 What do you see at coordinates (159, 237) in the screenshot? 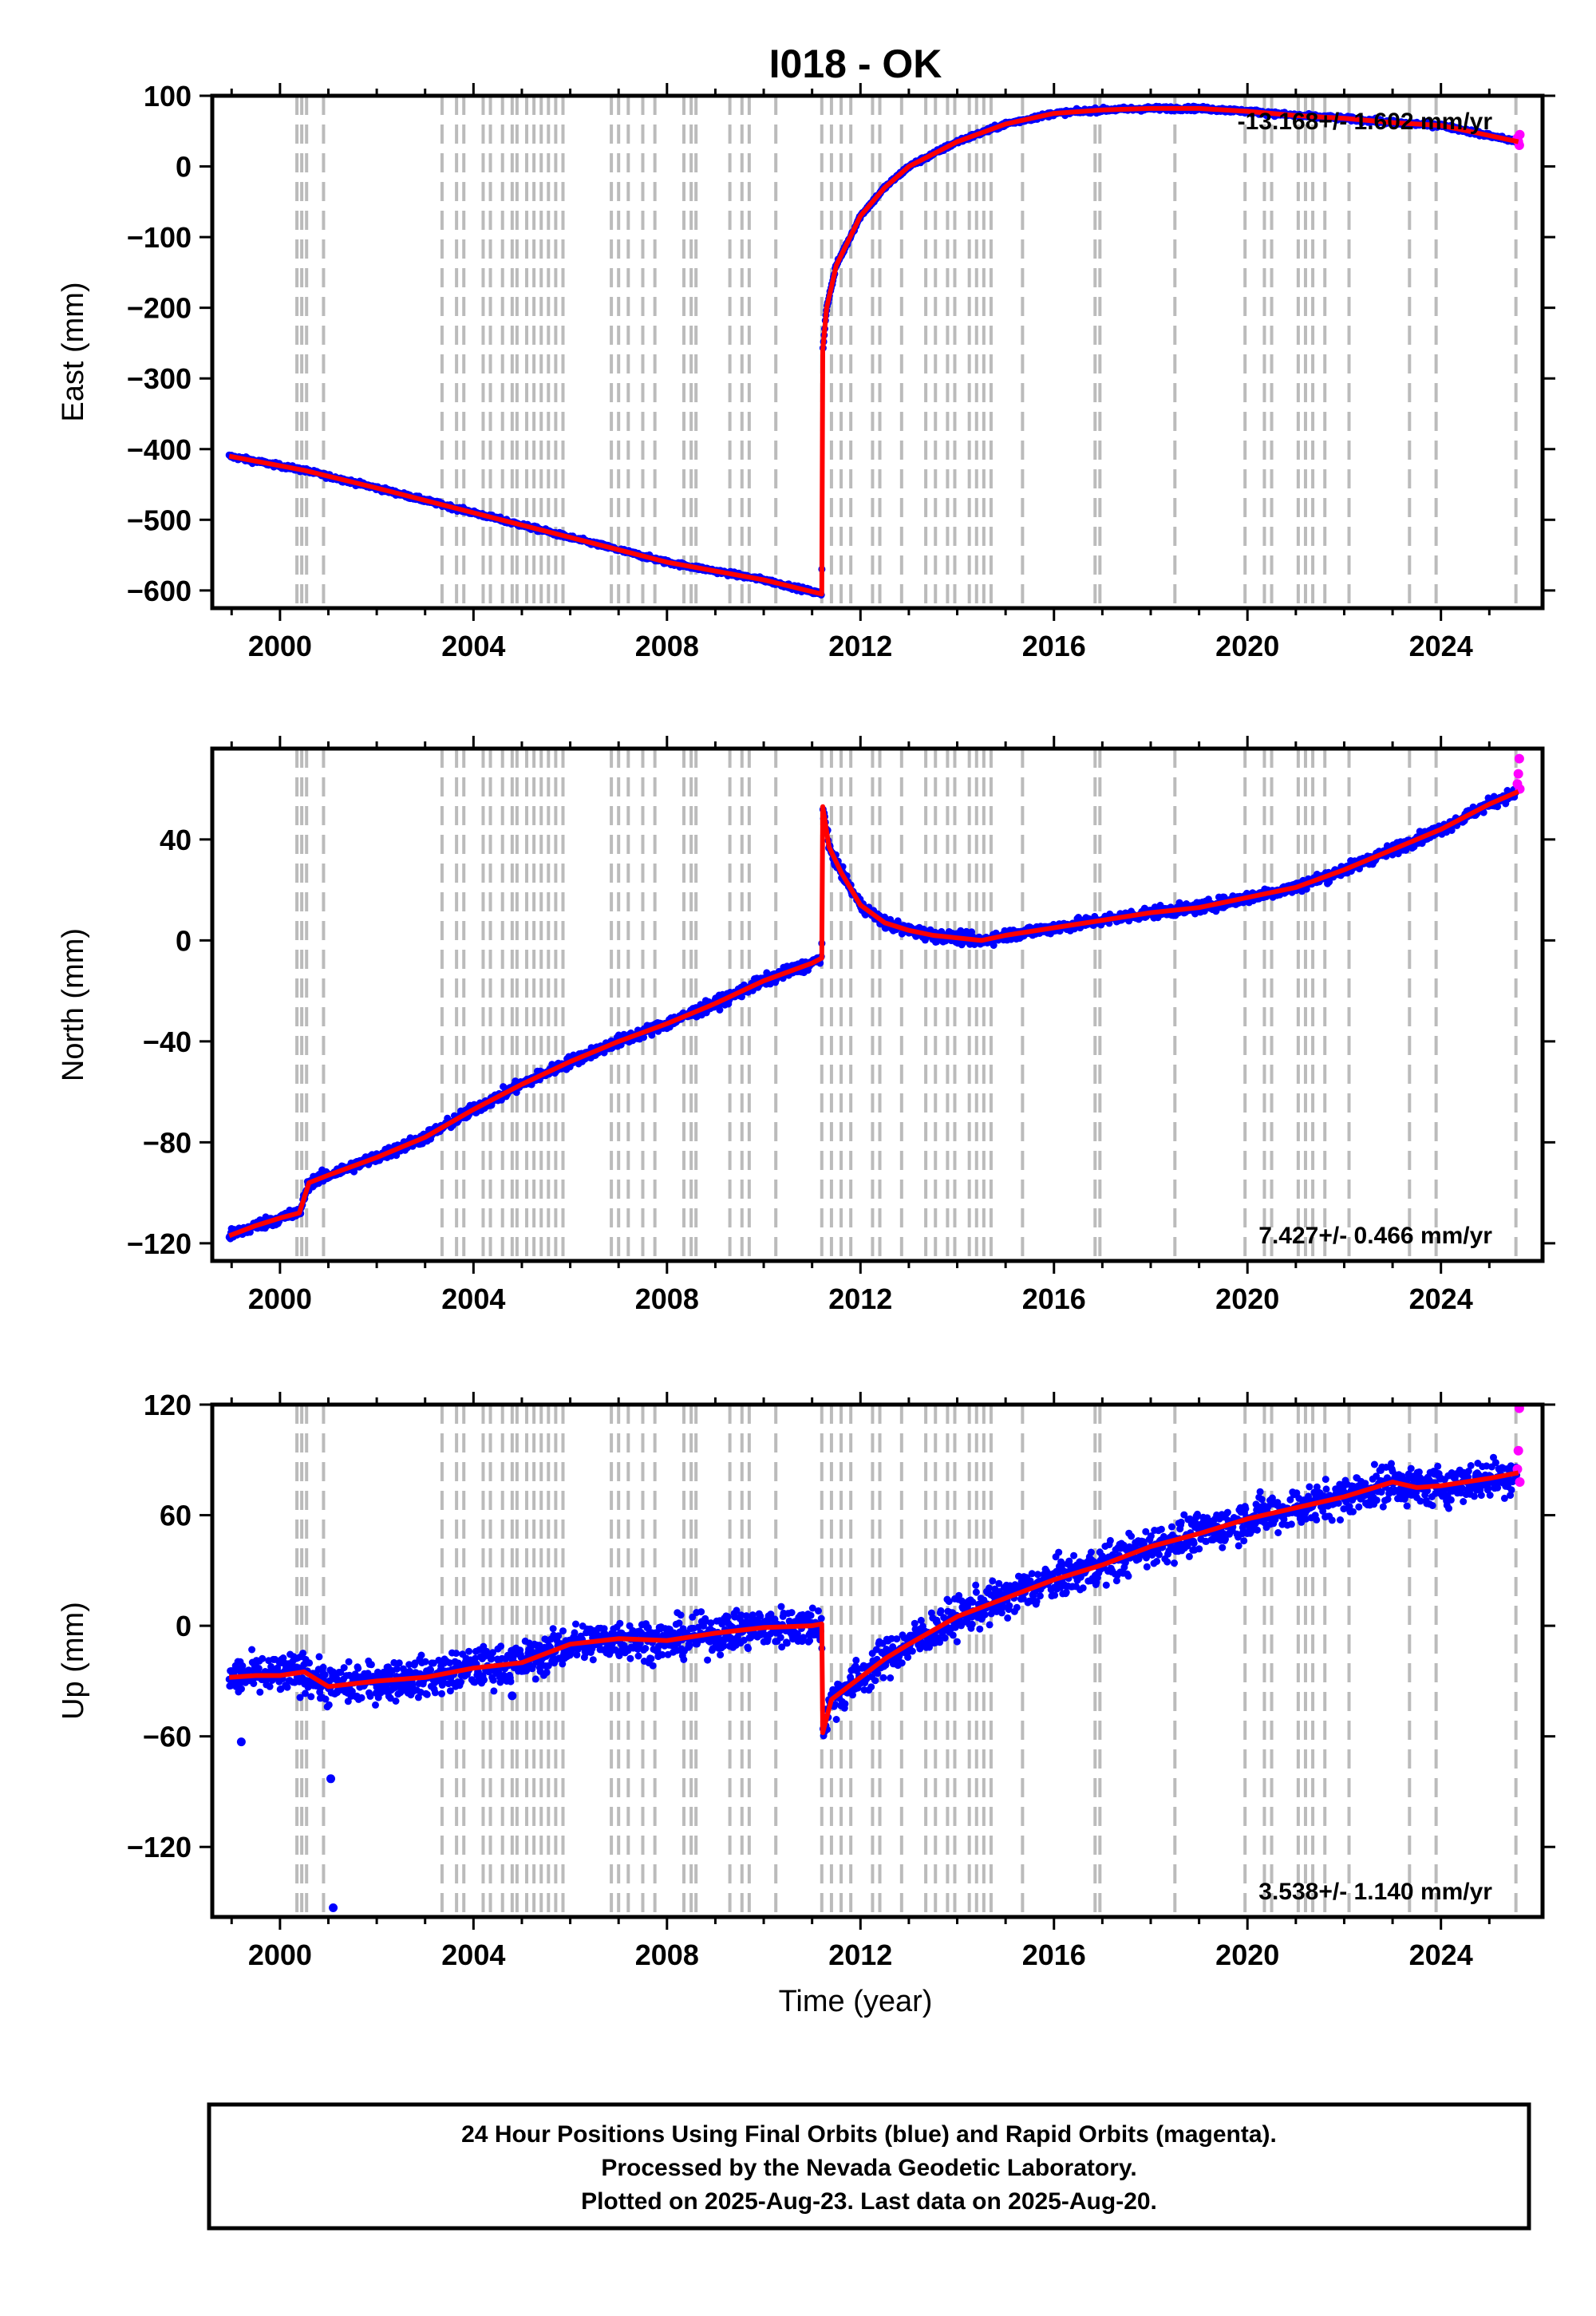
I see `y-tick-label: −100` at bounding box center [159, 237].